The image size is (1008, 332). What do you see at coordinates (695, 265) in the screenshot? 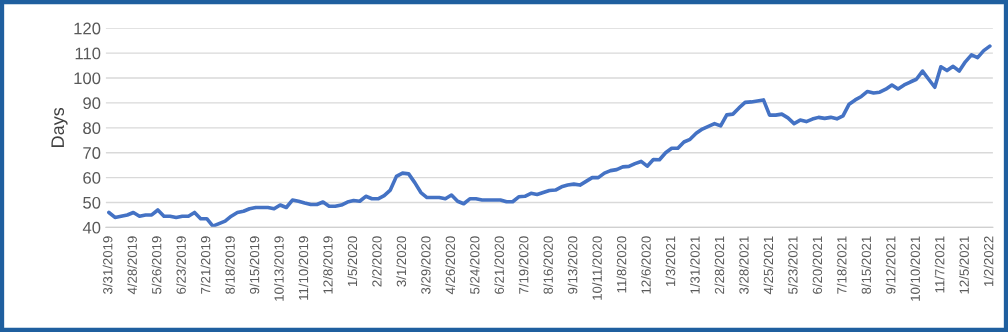
I see `x-tick-label: 1/31/2021` at bounding box center [695, 265].